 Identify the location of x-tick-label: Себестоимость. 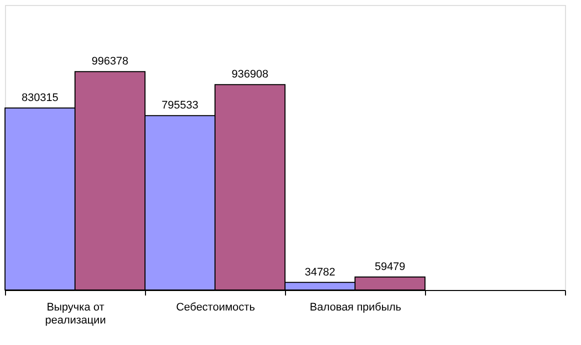
(216, 308).